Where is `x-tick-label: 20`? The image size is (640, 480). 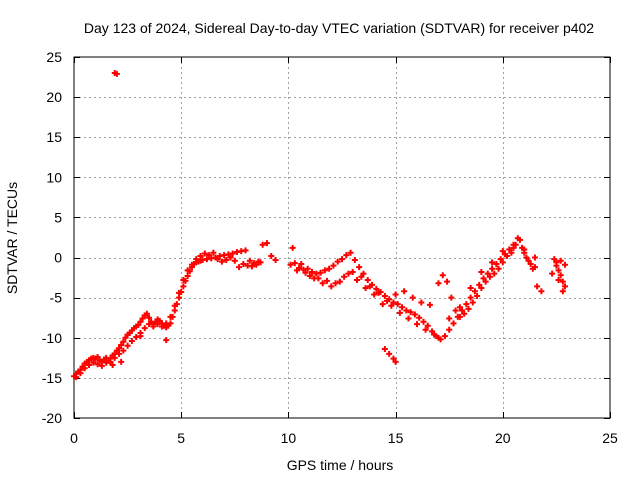 x-tick-label: 20 is located at coordinates (503, 438).